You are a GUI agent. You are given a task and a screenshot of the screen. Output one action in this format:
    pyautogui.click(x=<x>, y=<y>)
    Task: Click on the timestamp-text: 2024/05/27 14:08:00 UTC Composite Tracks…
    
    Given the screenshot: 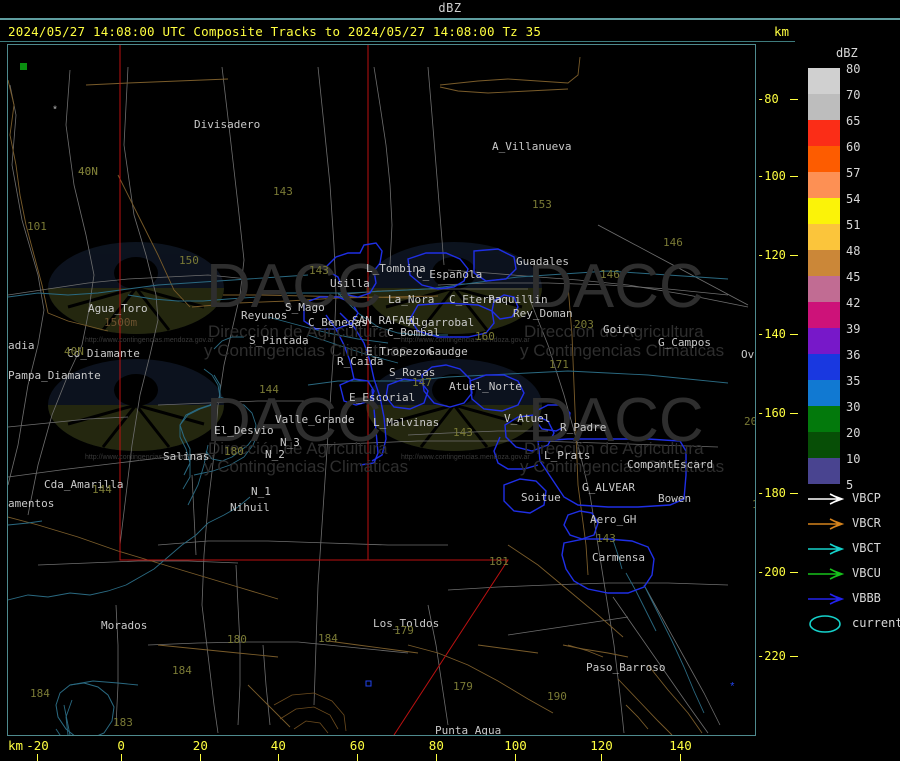 What is the action you would take?
    pyautogui.click(x=275, y=31)
    